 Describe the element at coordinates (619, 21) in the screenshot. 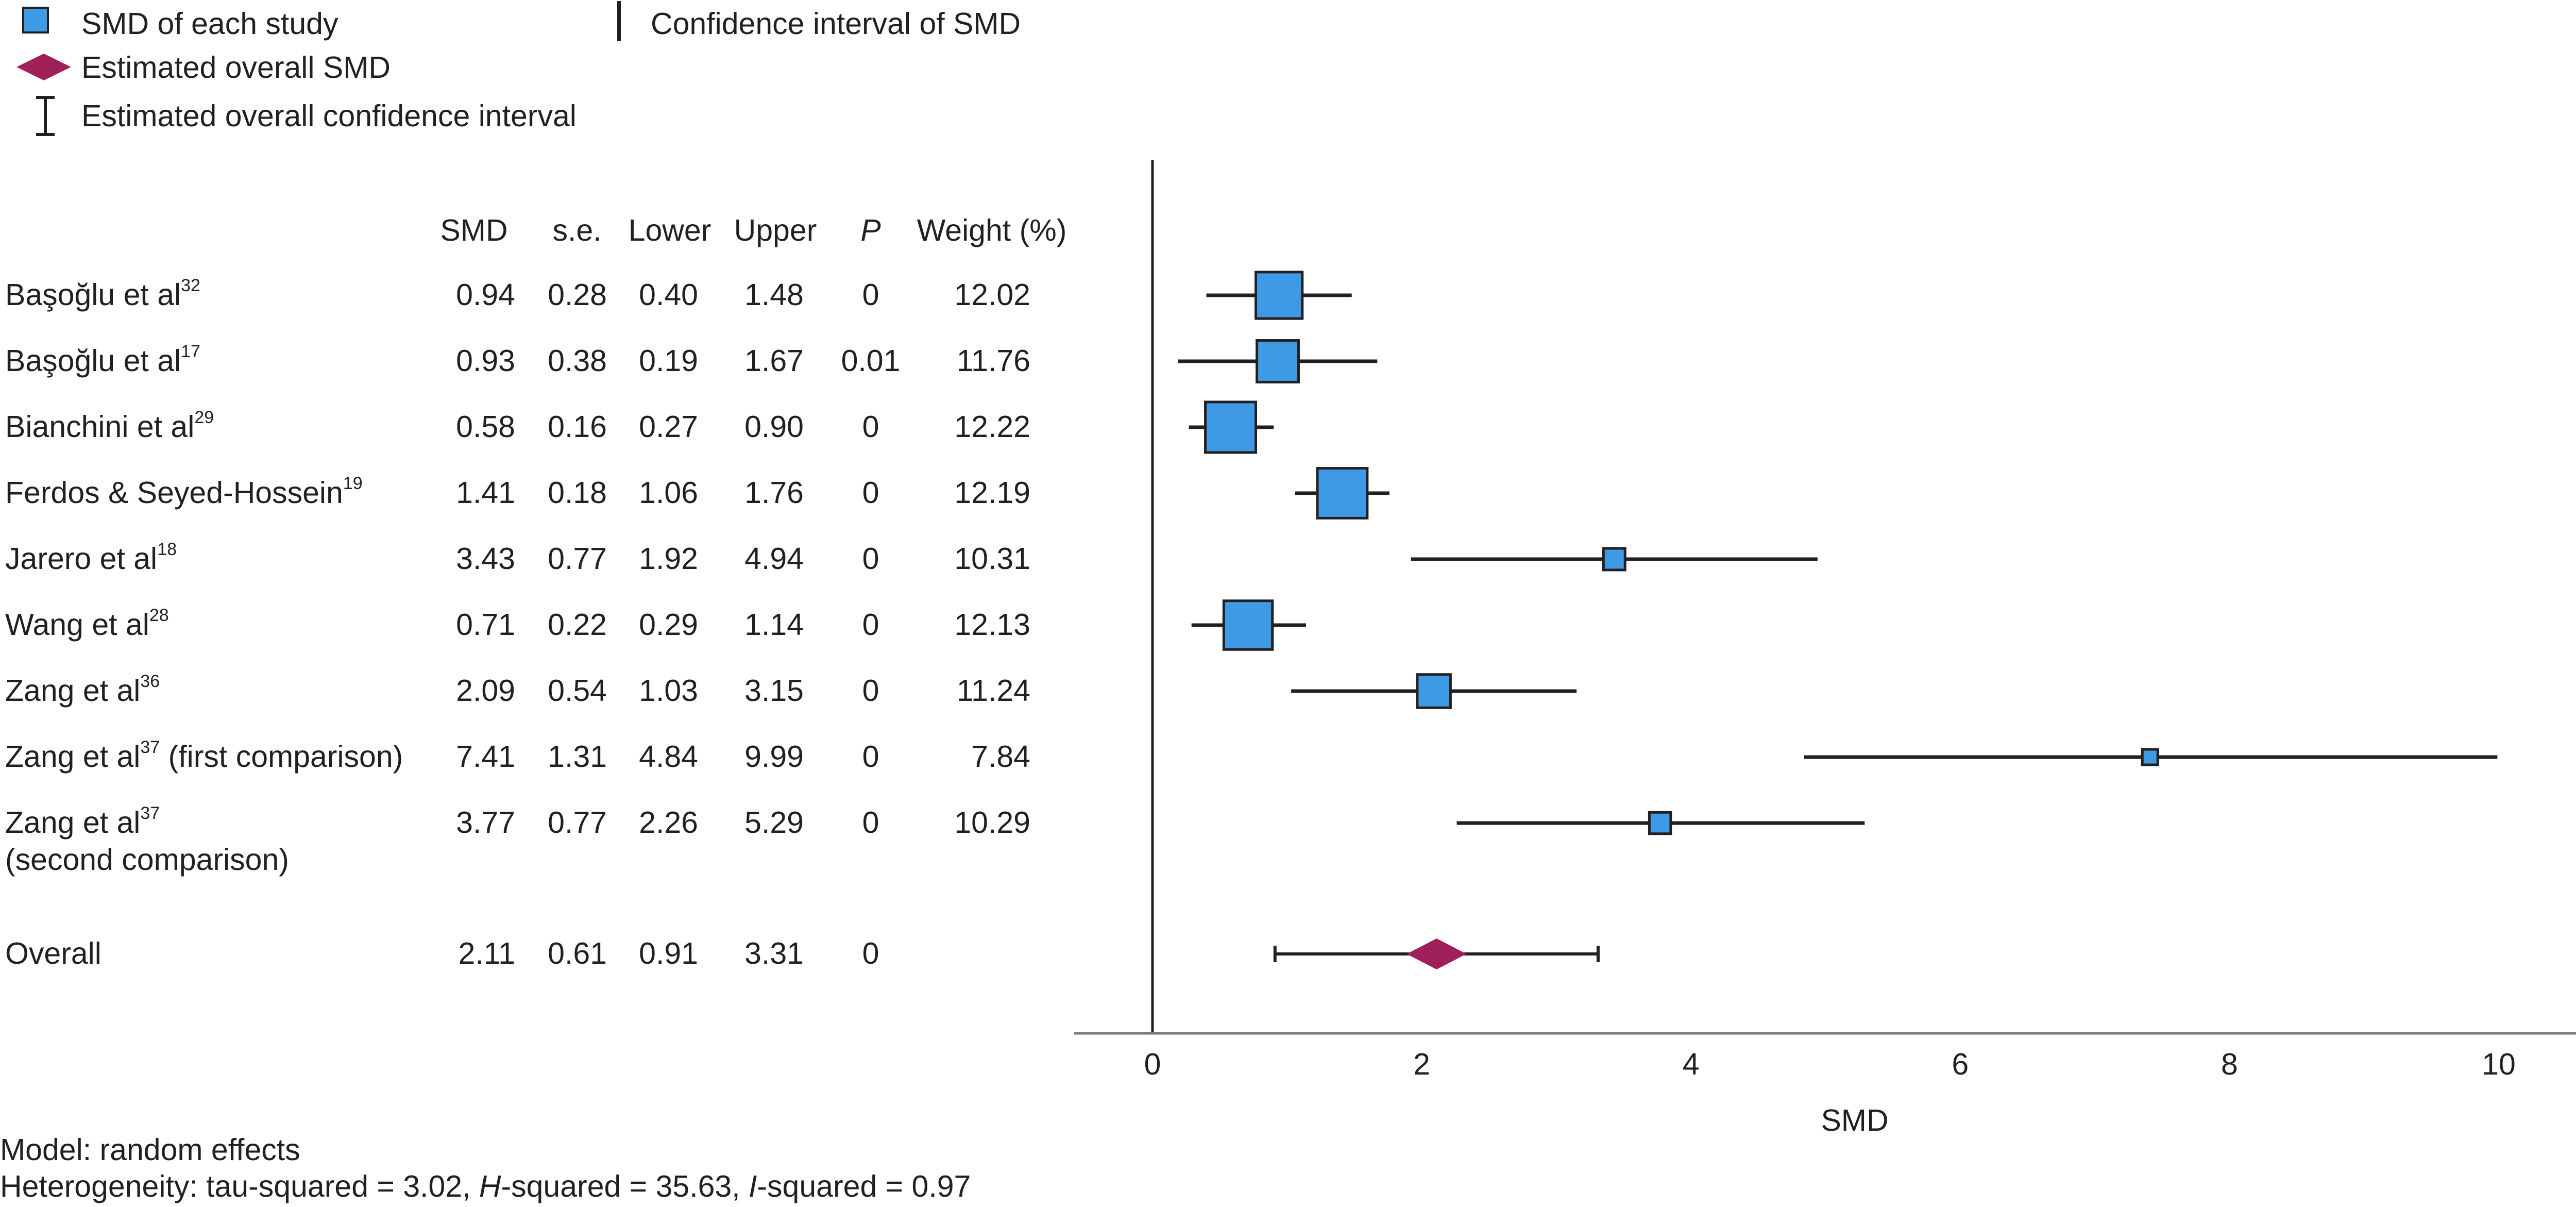

I see `study-ci-legend-swatch` at that location.